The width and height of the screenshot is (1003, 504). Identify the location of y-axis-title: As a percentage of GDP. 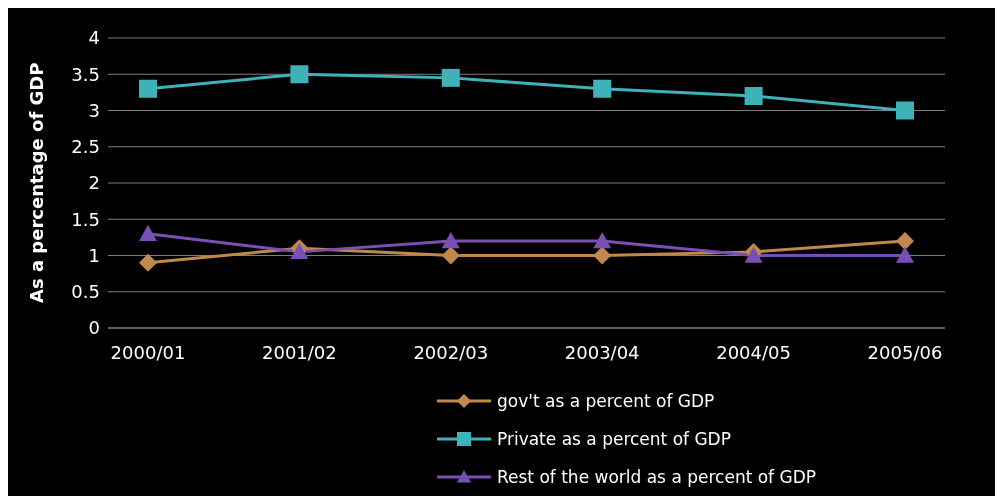
(37, 182).